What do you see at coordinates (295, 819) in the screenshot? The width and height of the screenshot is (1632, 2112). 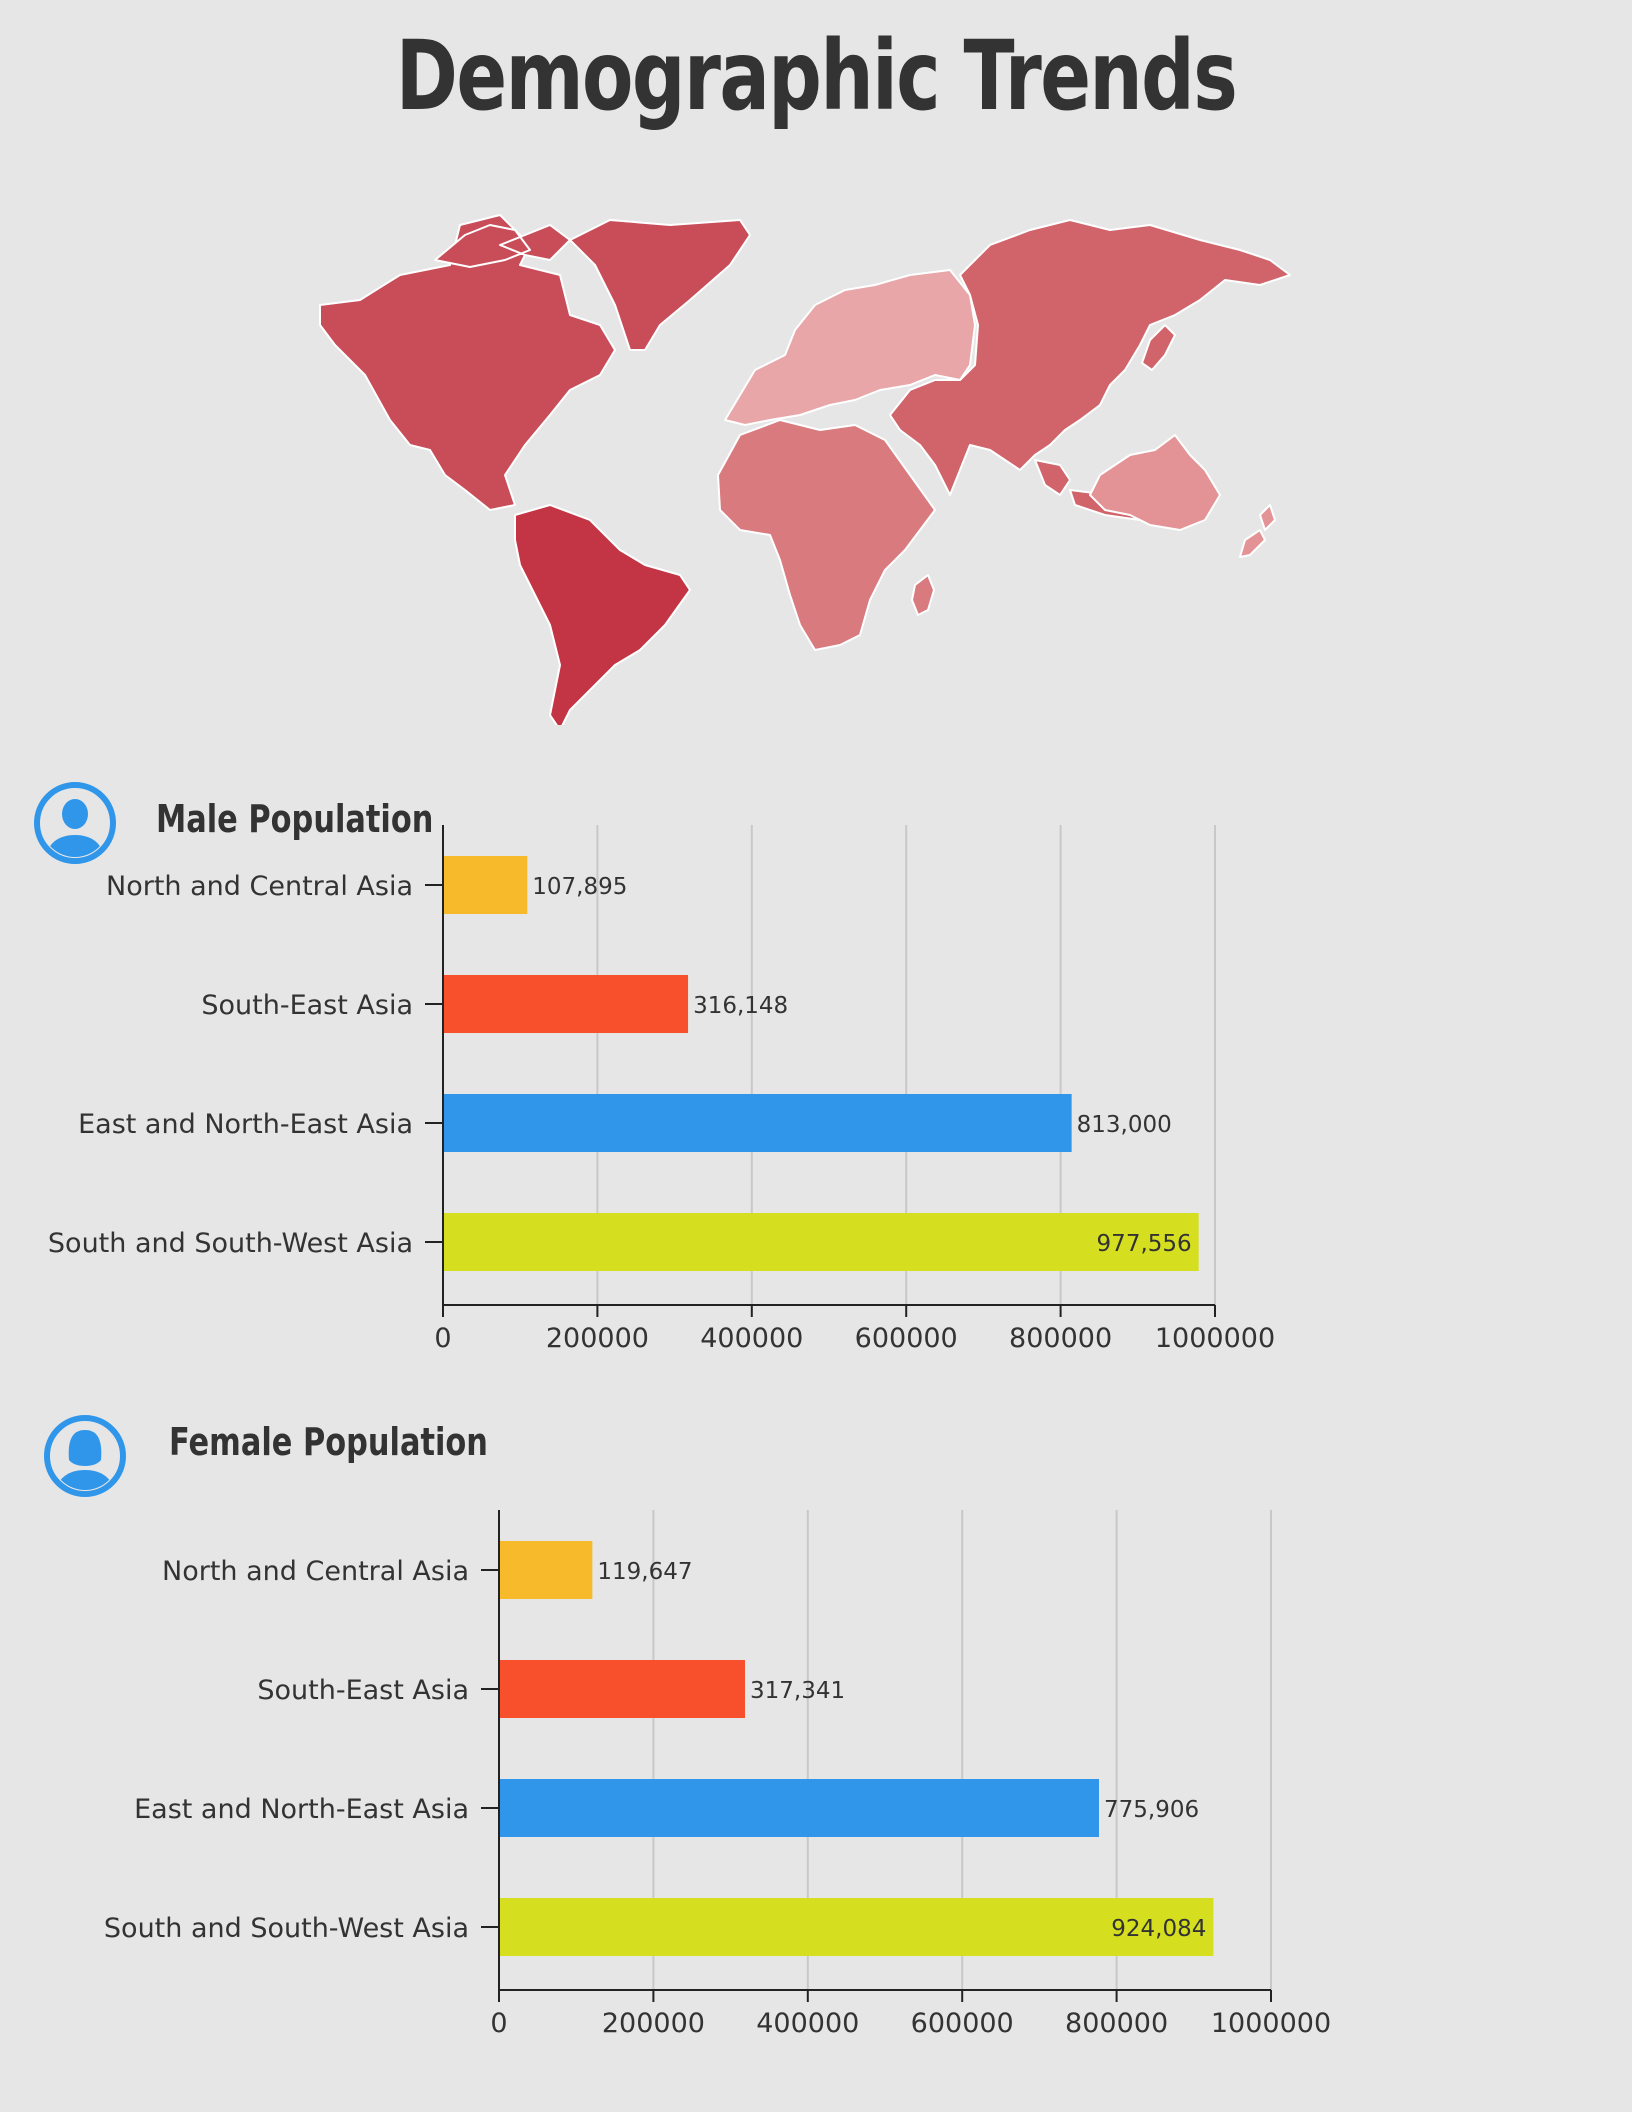 I see `male-section-title: Male Population` at bounding box center [295, 819].